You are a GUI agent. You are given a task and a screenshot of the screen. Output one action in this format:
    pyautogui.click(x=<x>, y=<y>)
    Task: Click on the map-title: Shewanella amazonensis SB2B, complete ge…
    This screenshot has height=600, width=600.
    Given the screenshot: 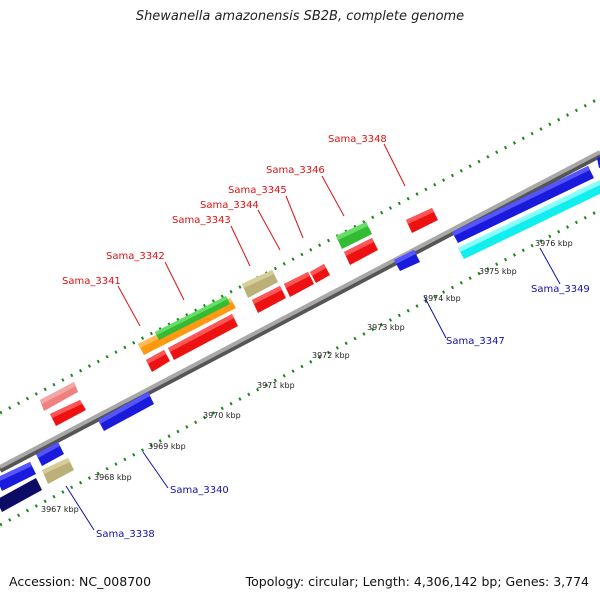 What is the action you would take?
    pyautogui.click(x=300, y=16)
    